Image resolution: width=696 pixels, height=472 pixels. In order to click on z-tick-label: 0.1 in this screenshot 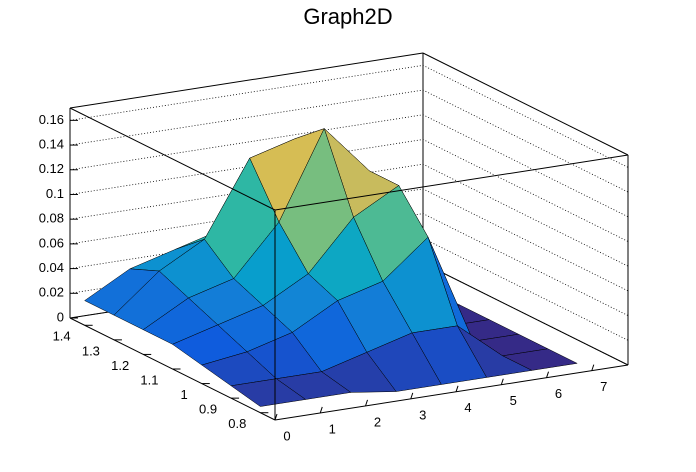, I will do `click(55, 193)`.